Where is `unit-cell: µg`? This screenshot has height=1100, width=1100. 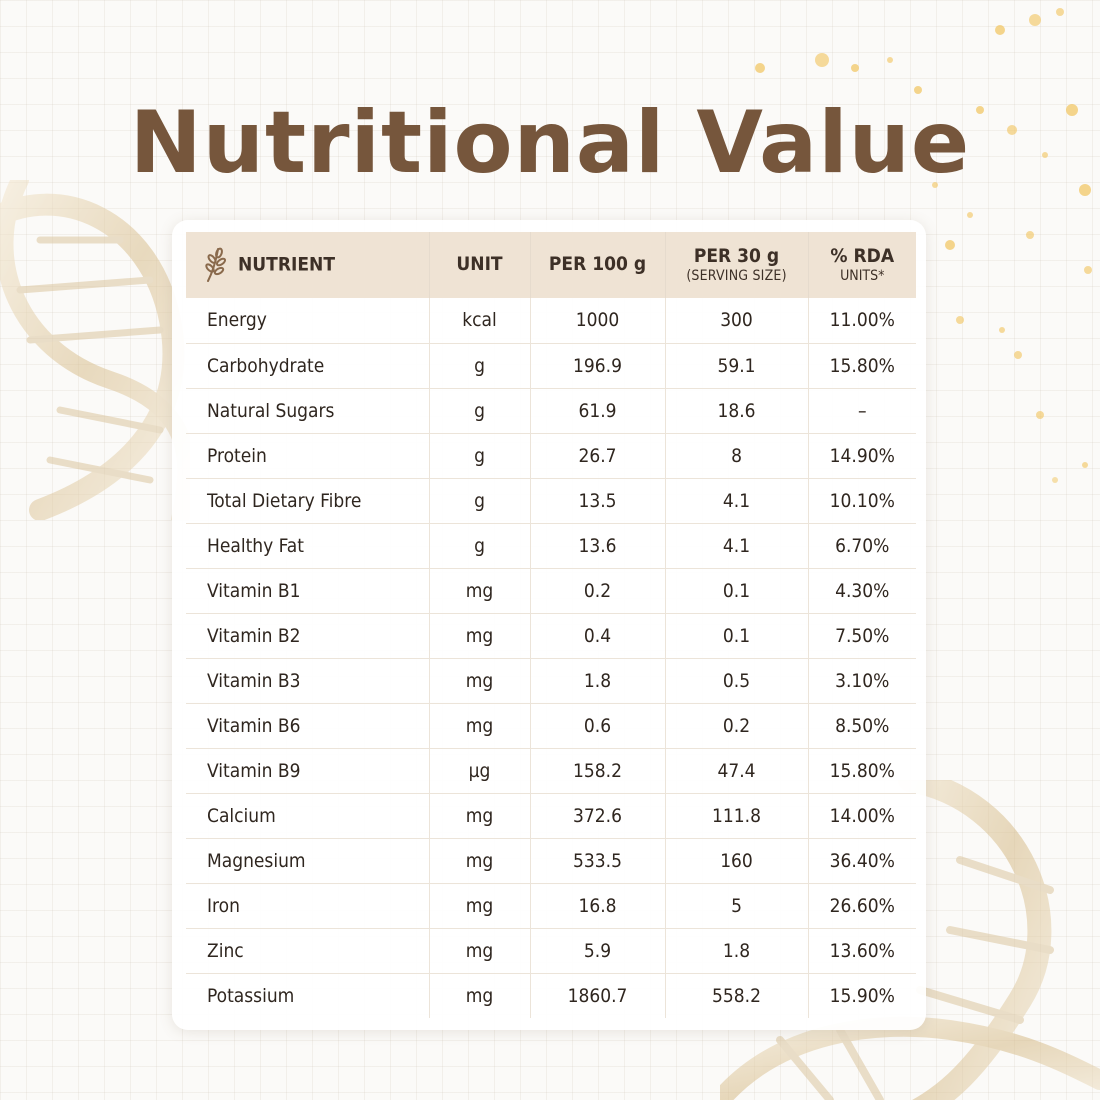
unit-cell: µg is located at coordinates (480, 771).